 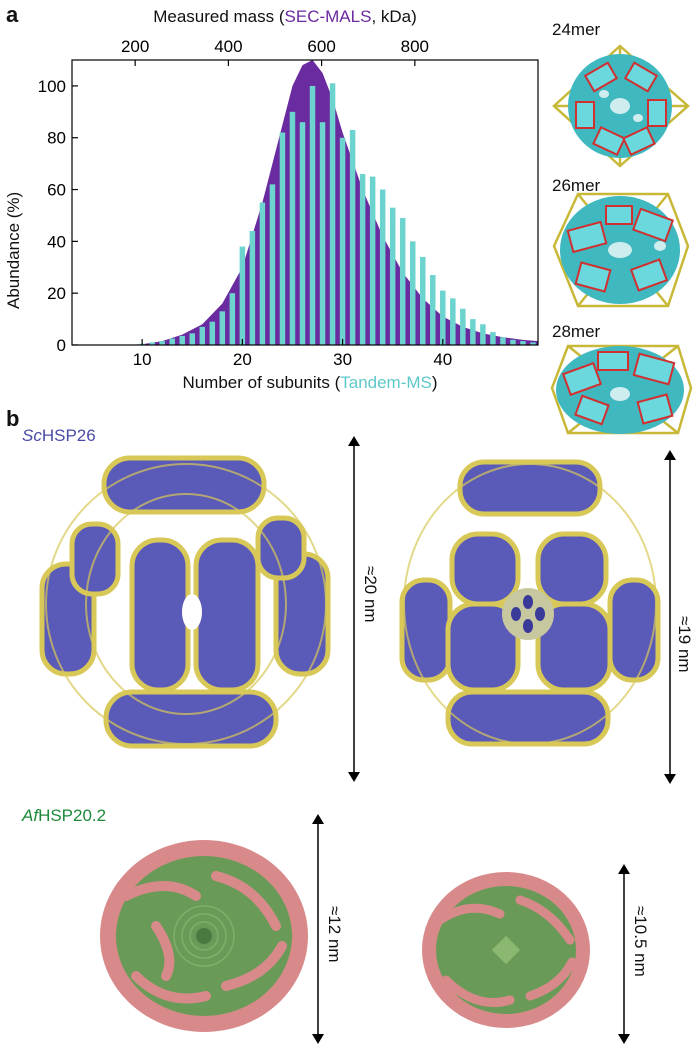 What do you see at coordinates (13, 418) in the screenshot?
I see `panel-b-label: b` at bounding box center [13, 418].